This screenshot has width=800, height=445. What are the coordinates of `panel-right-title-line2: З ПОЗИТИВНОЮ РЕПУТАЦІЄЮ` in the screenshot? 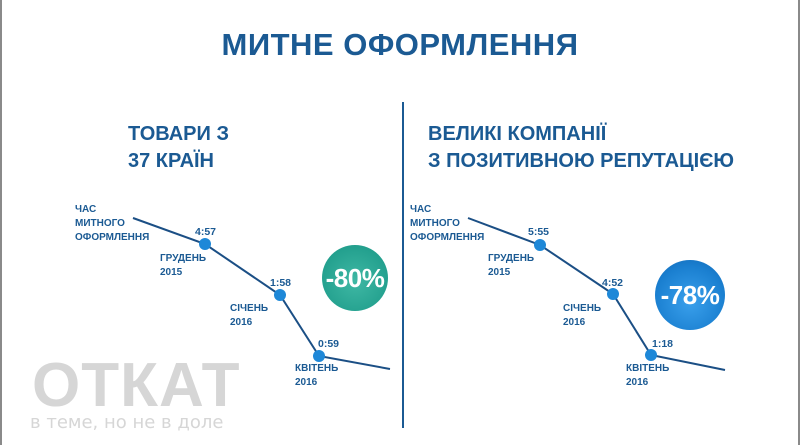 It's located at (581, 161).